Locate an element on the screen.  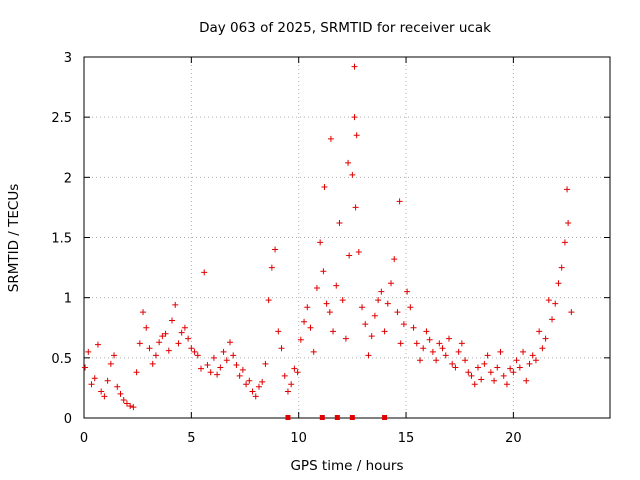
x-tick-label: 10 is located at coordinates (298, 438).